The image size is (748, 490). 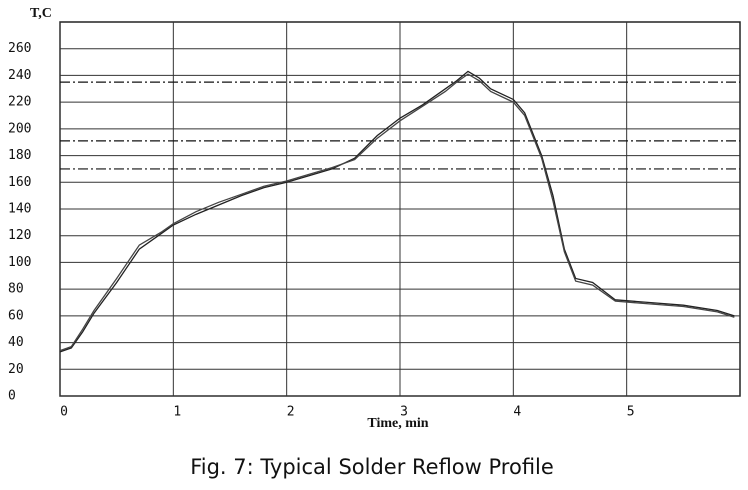 I want to click on y-tick-label: 20, so click(x=16, y=369).